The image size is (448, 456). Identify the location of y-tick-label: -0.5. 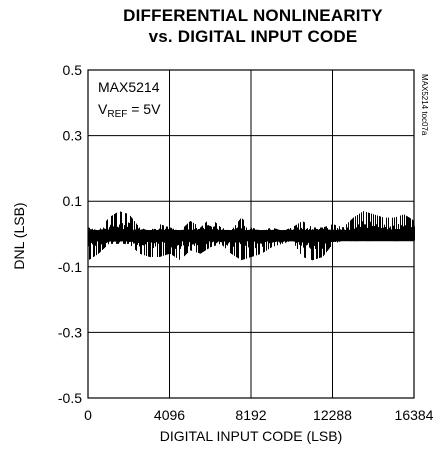
(70, 398).